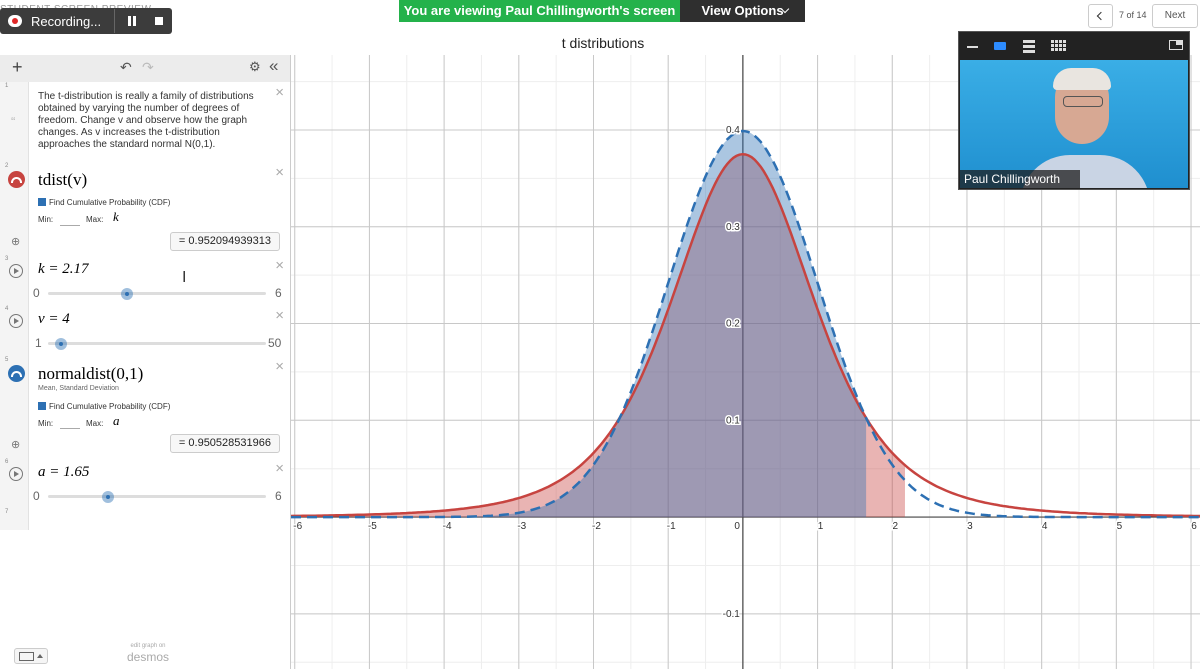 The width and height of the screenshot is (1200, 669). Describe the element at coordinates (7, 166) in the screenshot. I see `row-number: 2` at that location.